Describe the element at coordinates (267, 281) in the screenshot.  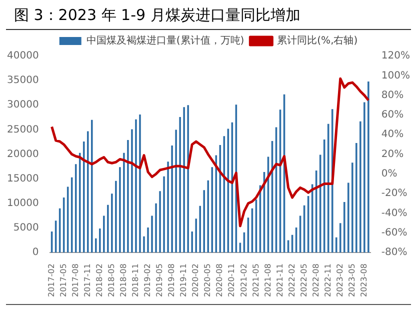
I see `x-tick-label: 2021-08` at that location.